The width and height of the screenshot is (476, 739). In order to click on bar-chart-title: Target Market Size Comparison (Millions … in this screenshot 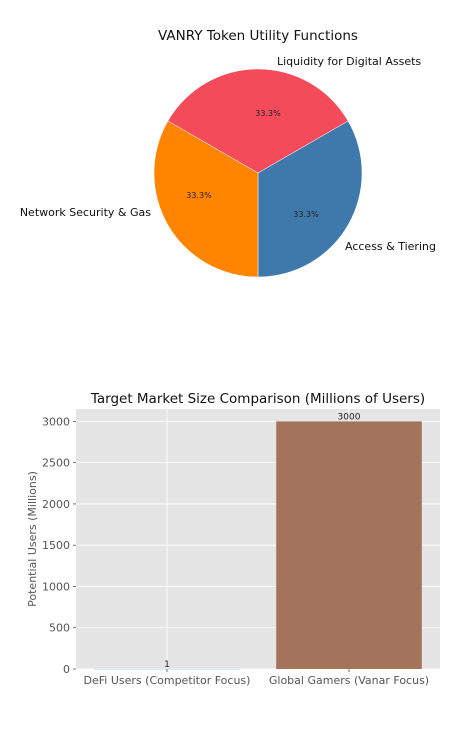, I will do `click(257, 399)`.